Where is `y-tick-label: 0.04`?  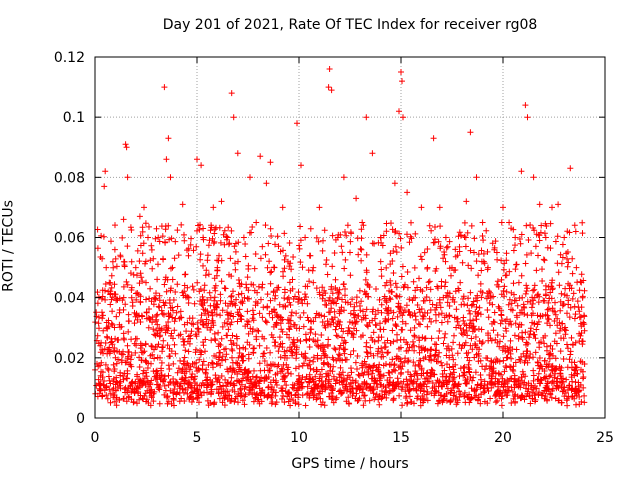
y-tick-label: 0.04 is located at coordinates (69, 299).